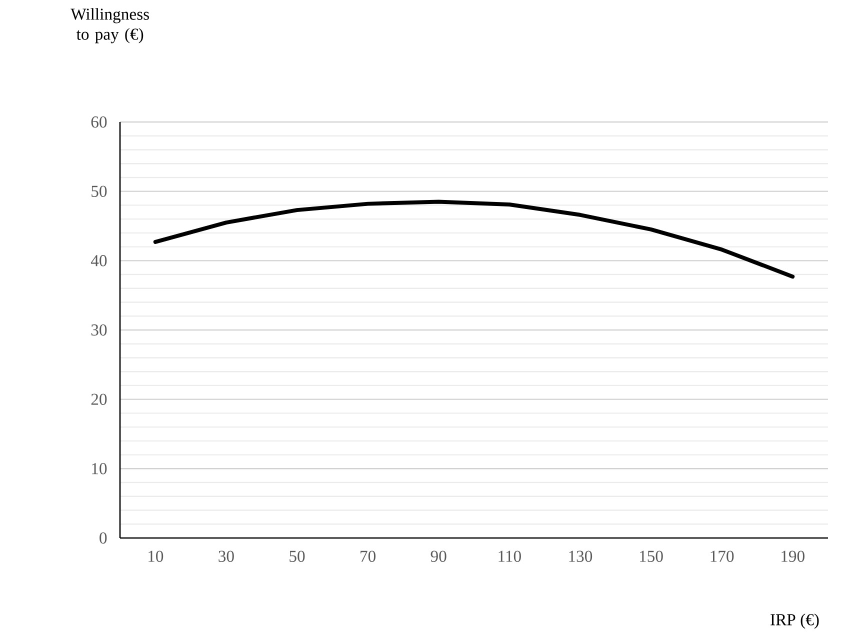 Image resolution: width=865 pixels, height=636 pixels. What do you see at coordinates (99, 468) in the screenshot?
I see `y-tick-label: 10` at bounding box center [99, 468].